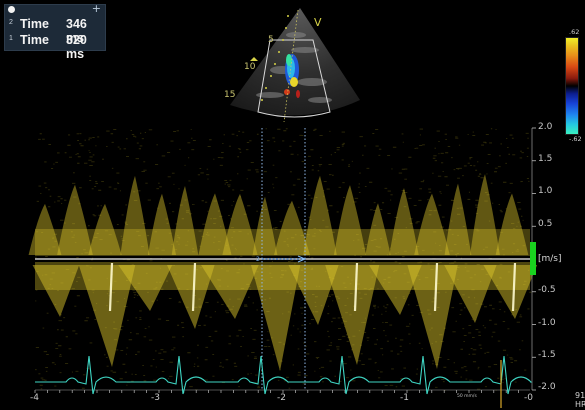  Describe the element at coordinates (254, 59) in the screenshot. I see `focus-marker` at that location.